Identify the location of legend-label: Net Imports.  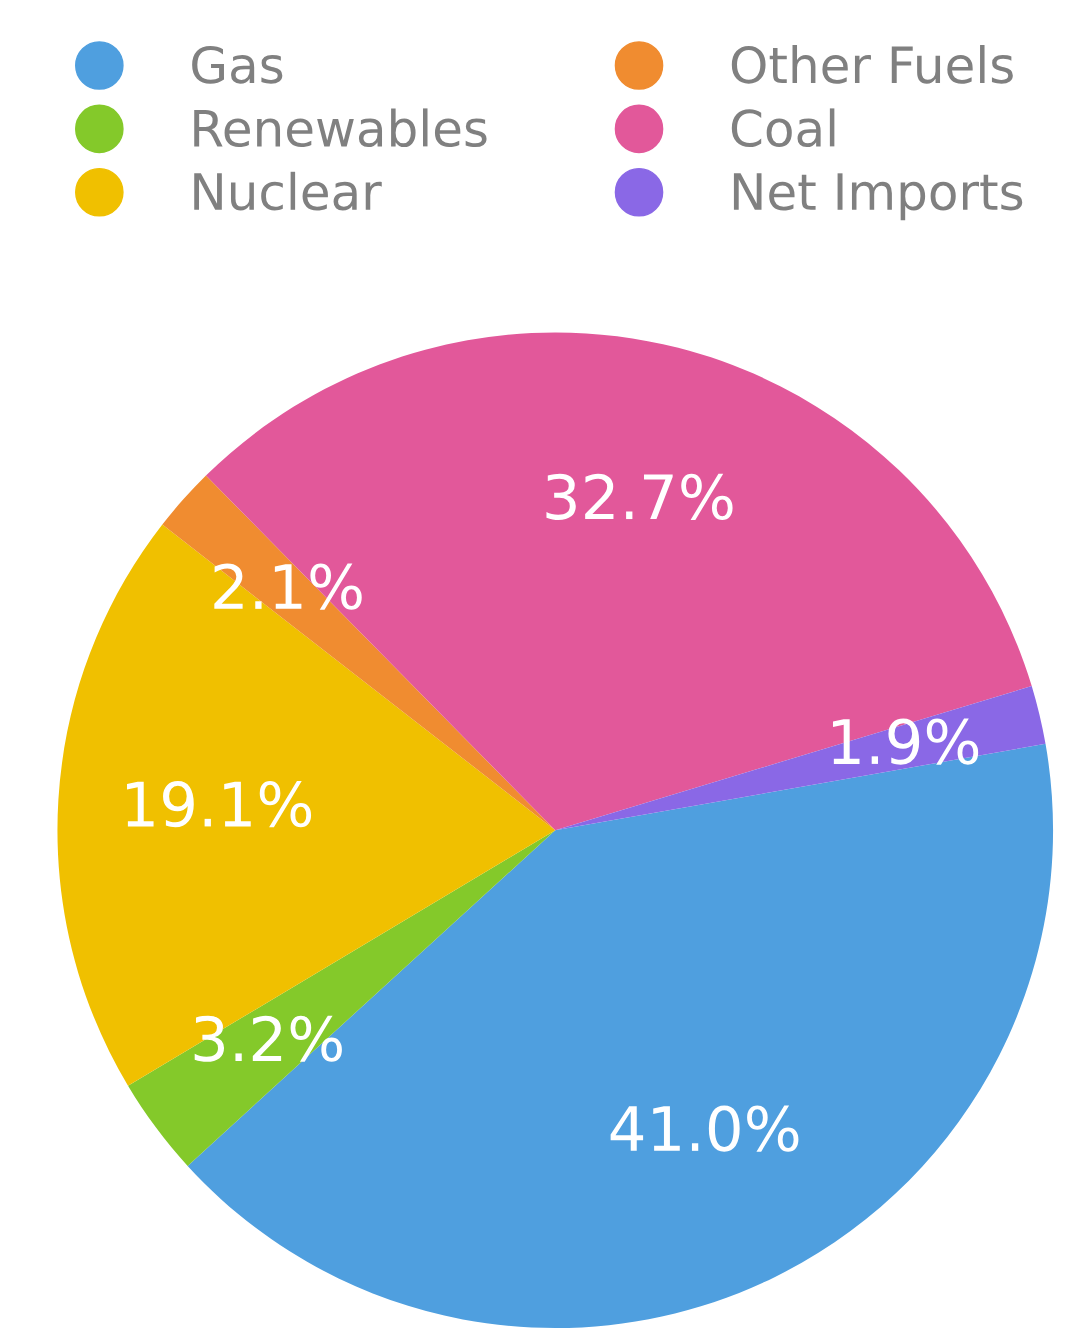
(878, 197).